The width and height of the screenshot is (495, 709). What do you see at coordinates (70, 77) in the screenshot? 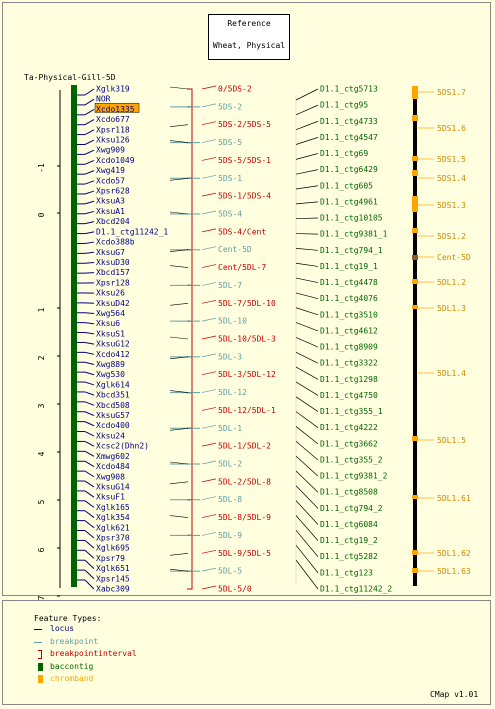
I see `map1-title: Ta-Physical-Gill-5D` at bounding box center [70, 77].